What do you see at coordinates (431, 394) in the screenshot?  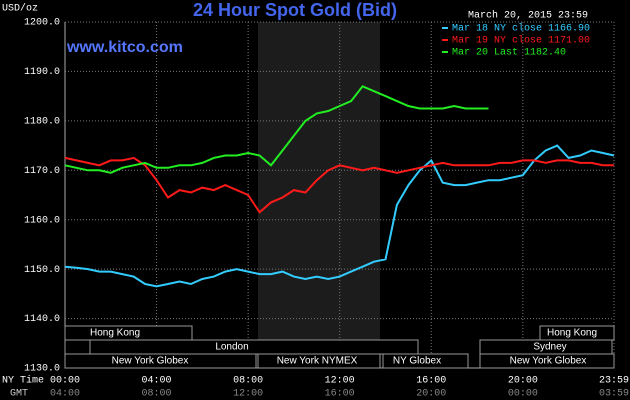 I see `x2-tick-label: 20:00` at bounding box center [431, 394].